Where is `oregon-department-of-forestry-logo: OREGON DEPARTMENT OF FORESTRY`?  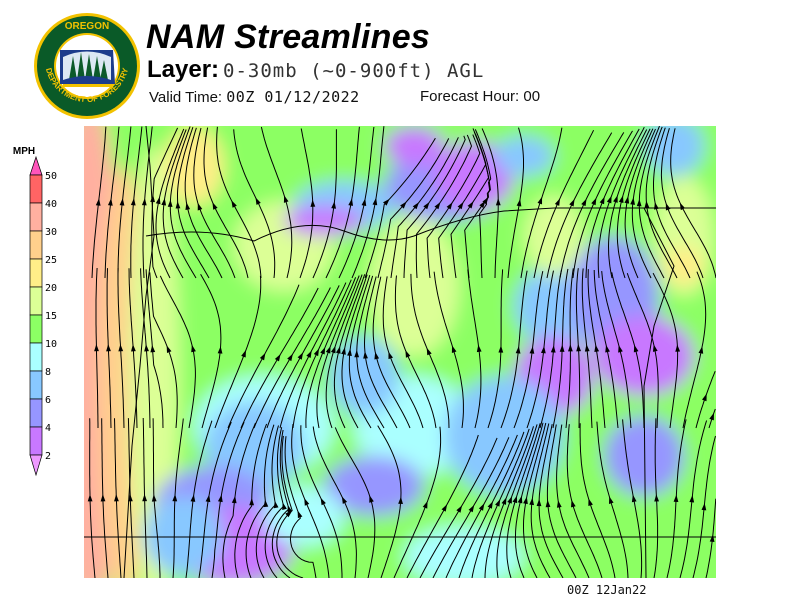
oregon-department-of-forestry-logo: OREGON DEPARTMENT OF FORESTRY is located at coordinates (87, 66).